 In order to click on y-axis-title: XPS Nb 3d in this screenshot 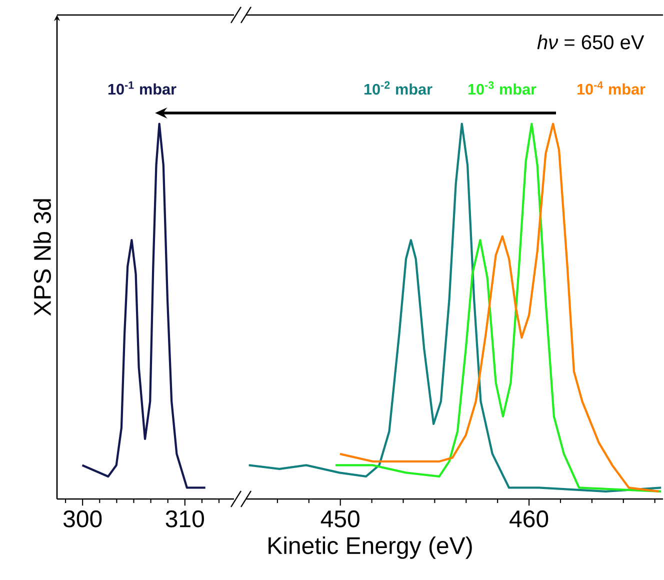, I will do `click(42, 257)`.